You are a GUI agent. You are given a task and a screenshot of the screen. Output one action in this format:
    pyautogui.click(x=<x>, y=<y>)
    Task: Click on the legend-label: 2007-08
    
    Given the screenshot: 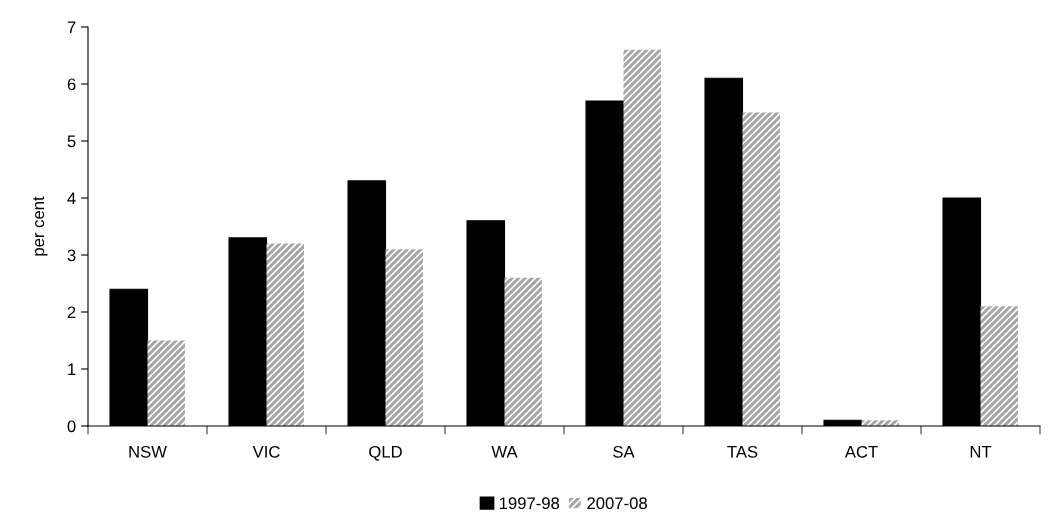 What is the action you would take?
    pyautogui.click(x=617, y=503)
    